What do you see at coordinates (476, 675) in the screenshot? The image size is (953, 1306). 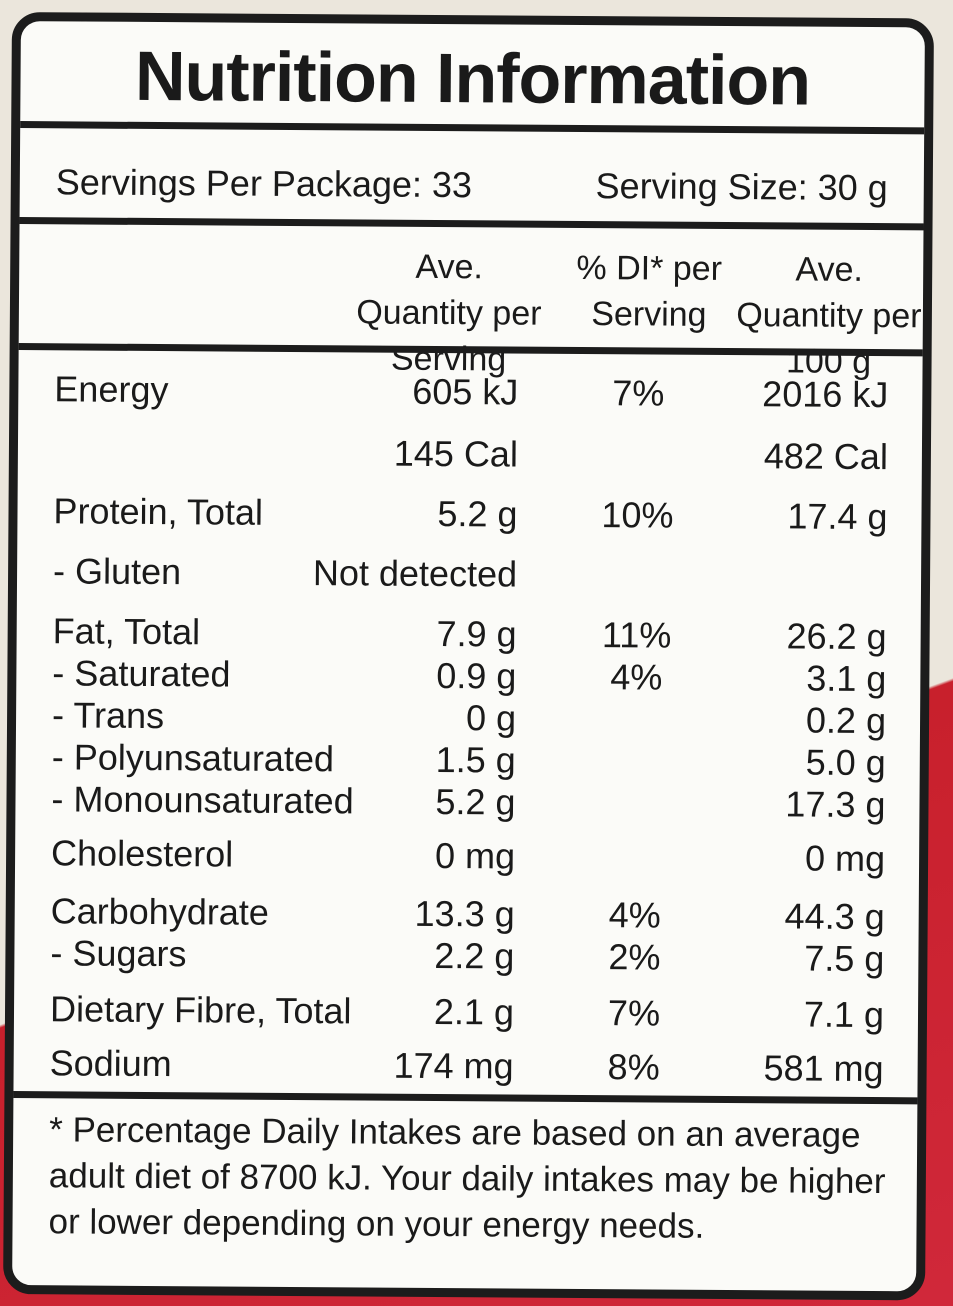 I see `per-serving-value: 0.9 g` at bounding box center [476, 675].